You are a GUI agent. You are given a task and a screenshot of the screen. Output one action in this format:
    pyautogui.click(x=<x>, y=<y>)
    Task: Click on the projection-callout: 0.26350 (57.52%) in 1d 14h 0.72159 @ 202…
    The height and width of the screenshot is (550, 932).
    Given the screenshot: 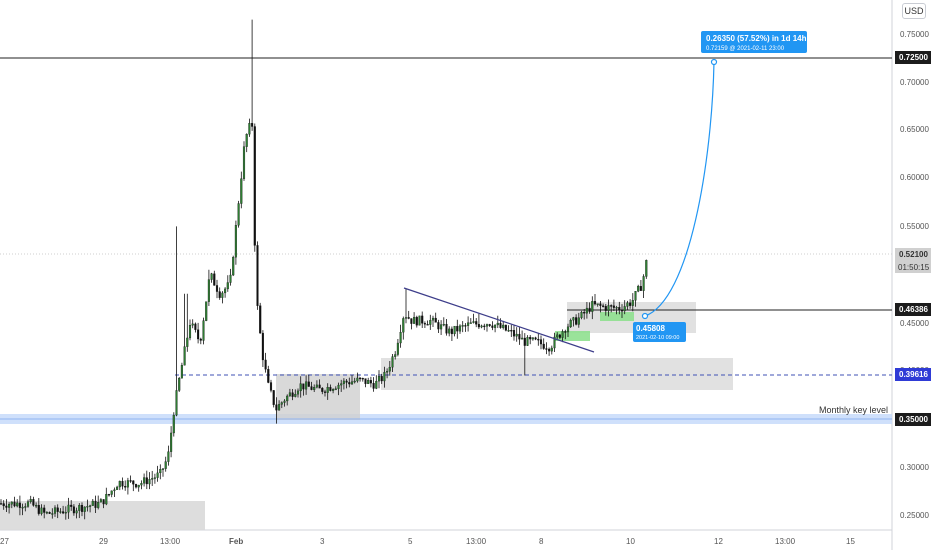 What is the action you would take?
    pyautogui.click(x=754, y=42)
    